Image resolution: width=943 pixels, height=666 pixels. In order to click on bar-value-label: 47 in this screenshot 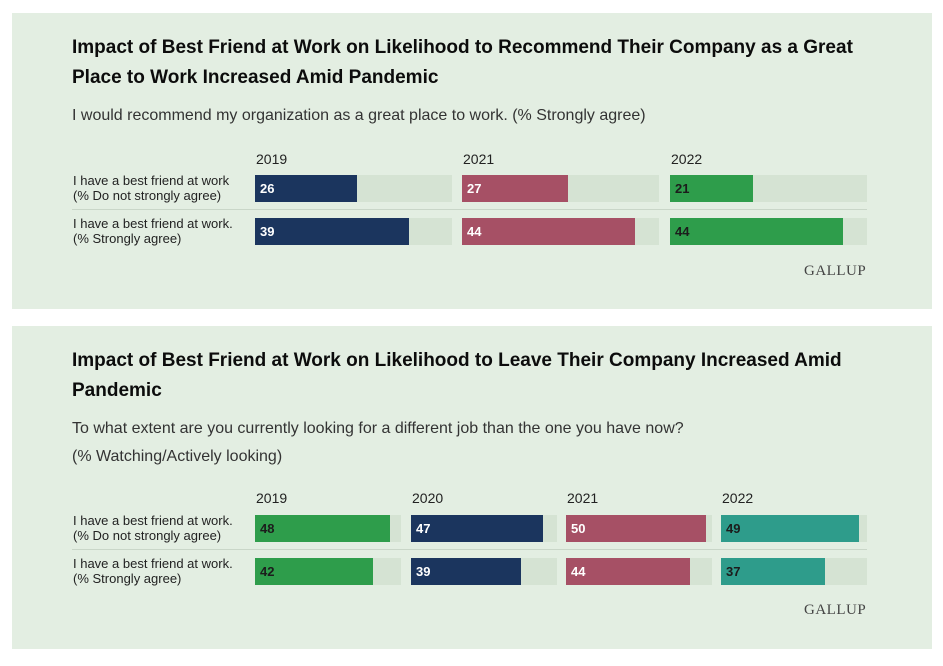, I will do `click(423, 528)`.